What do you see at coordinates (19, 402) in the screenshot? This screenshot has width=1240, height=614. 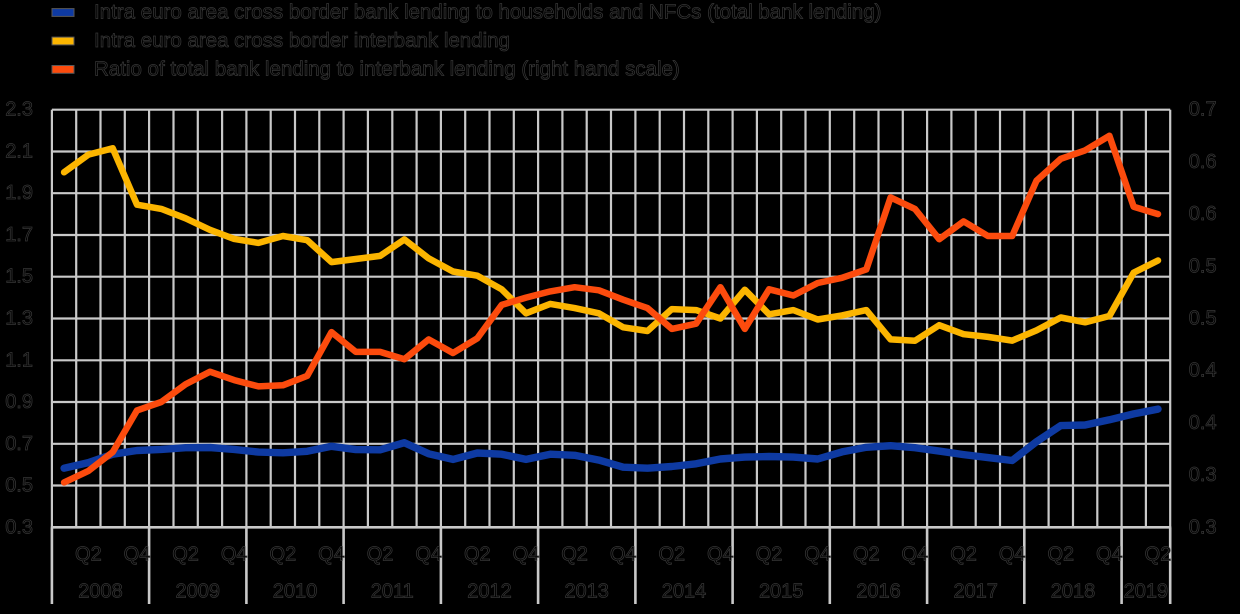 I see `svg-text: 0.9` at bounding box center [19, 402].